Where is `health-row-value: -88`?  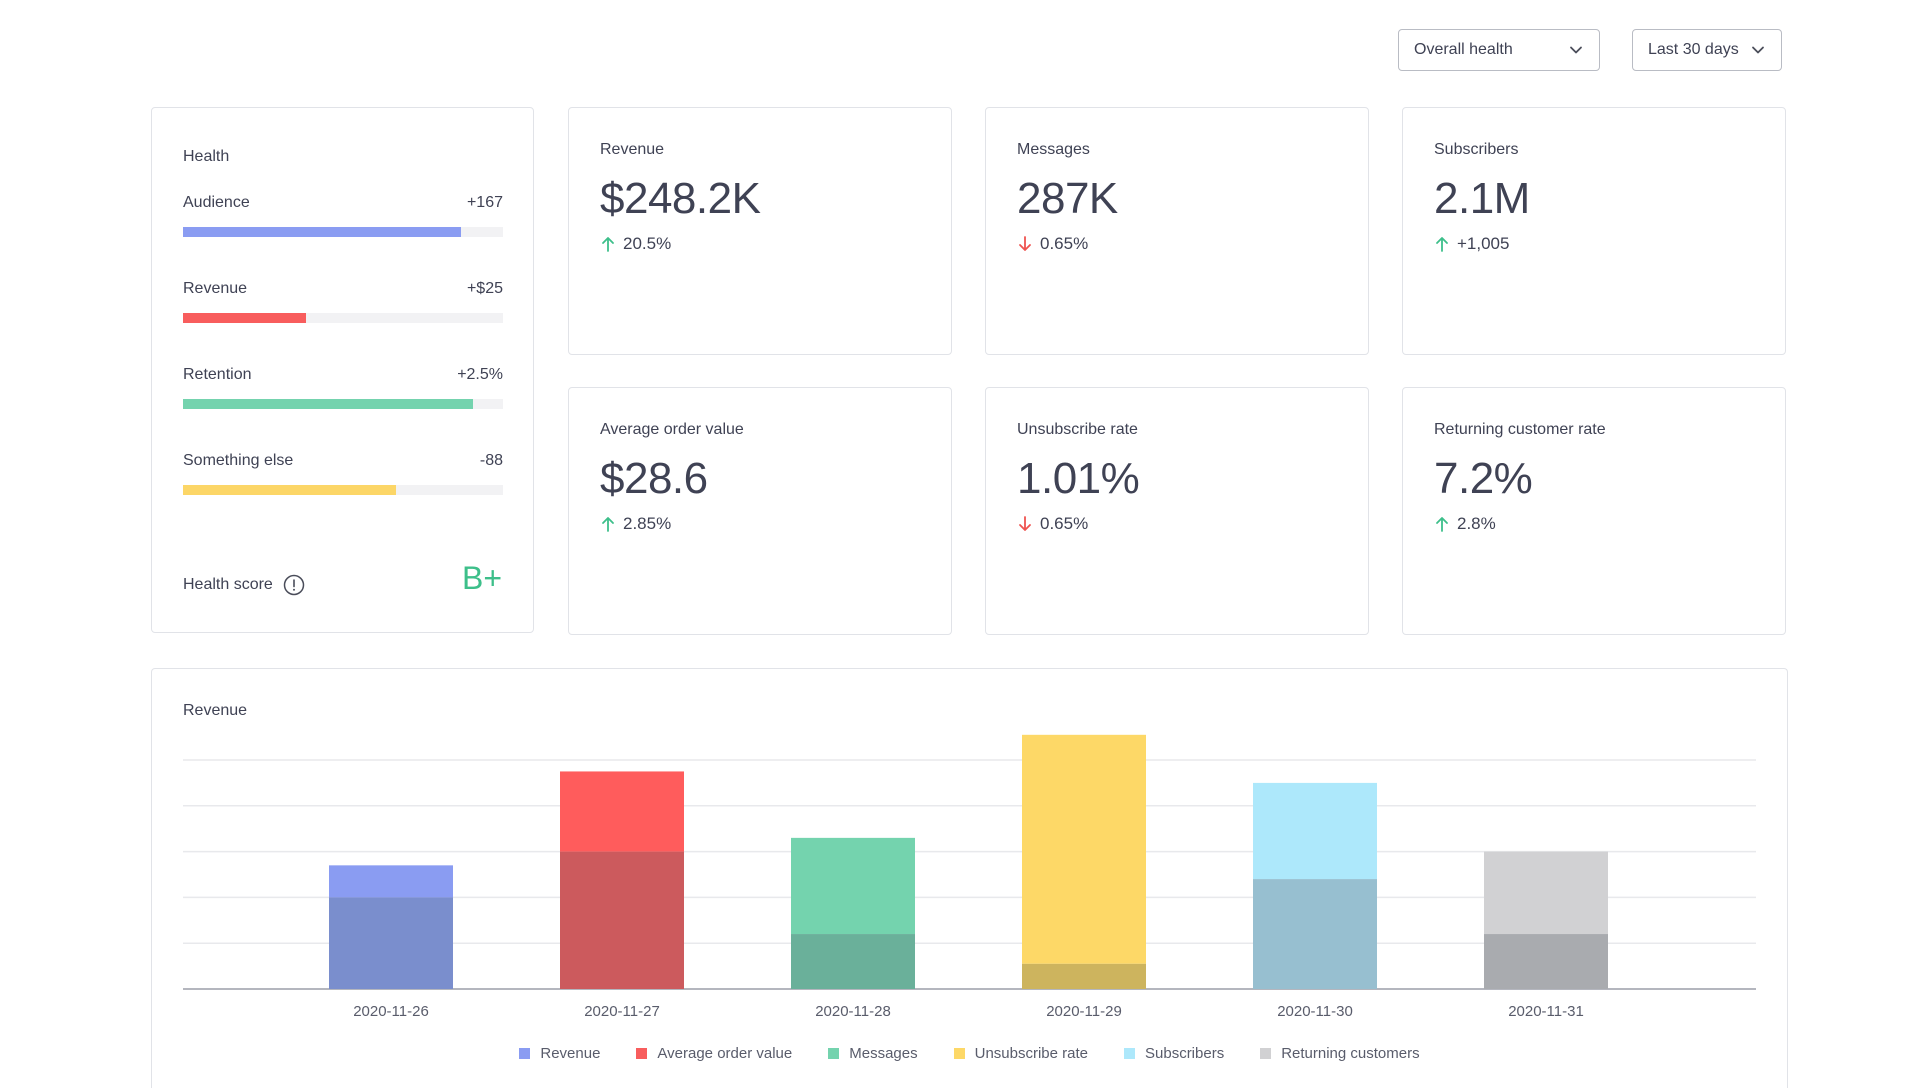 health-row-value: -88 is located at coordinates (491, 460).